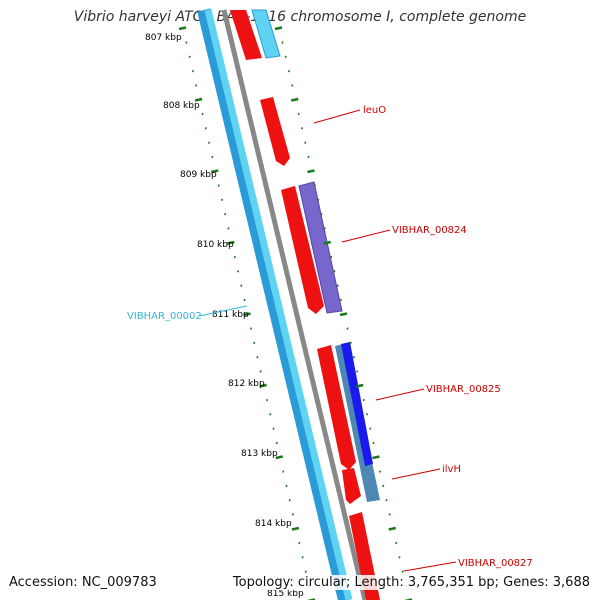  What do you see at coordinates (357, 404) in the screenshot?
I see `gene-dark-blue` at bounding box center [357, 404].